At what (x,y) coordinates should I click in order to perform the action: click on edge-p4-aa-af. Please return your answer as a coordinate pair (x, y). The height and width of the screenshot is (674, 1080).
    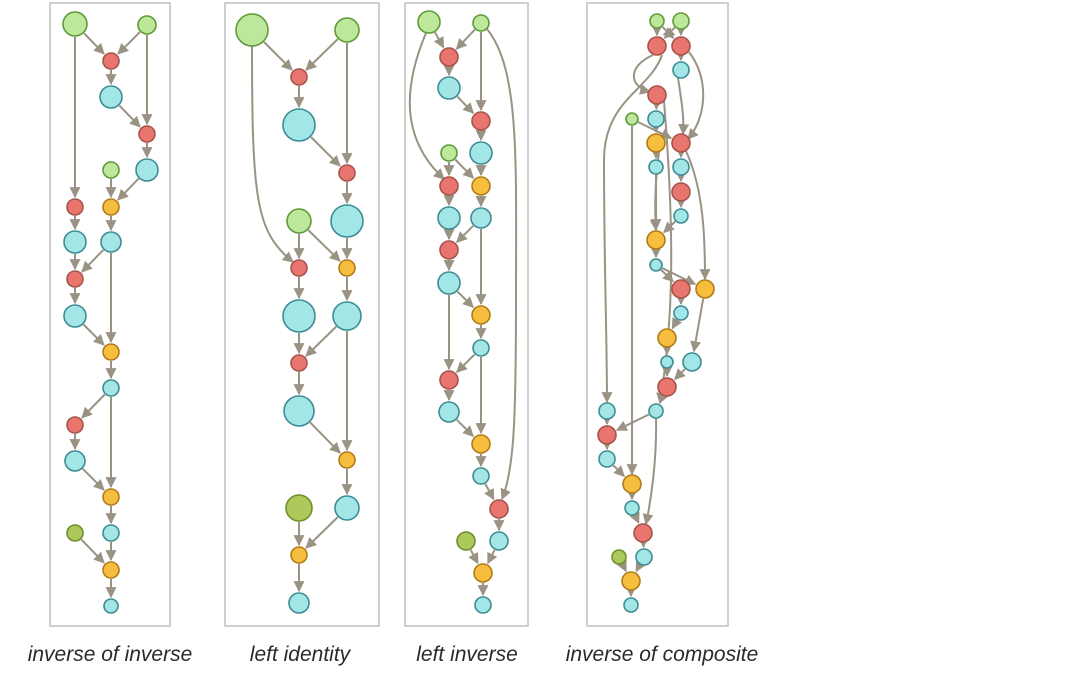
    Looking at the image, I should click on (650, 471).